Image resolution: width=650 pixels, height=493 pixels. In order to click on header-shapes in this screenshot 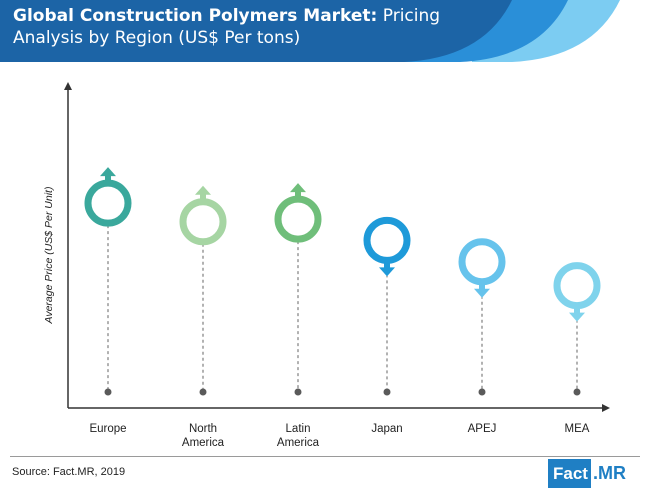, I will do `click(310, 31)`.